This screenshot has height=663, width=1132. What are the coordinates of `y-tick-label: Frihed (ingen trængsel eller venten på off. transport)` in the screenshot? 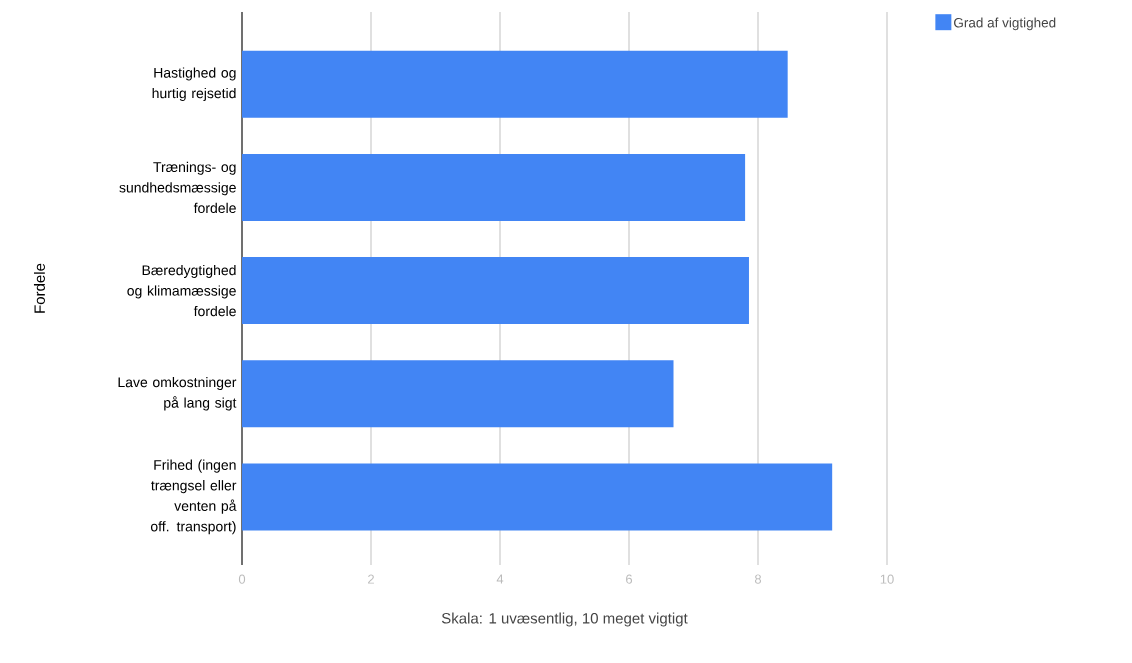 It's located at (193, 497).